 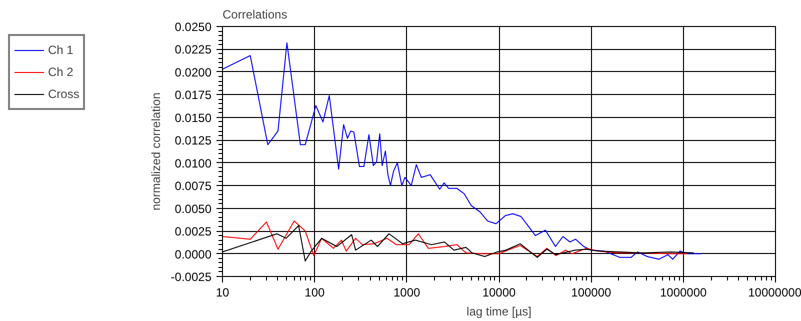 What do you see at coordinates (591, 293) in the screenshot?
I see `x-tick-label: 100000` at bounding box center [591, 293].